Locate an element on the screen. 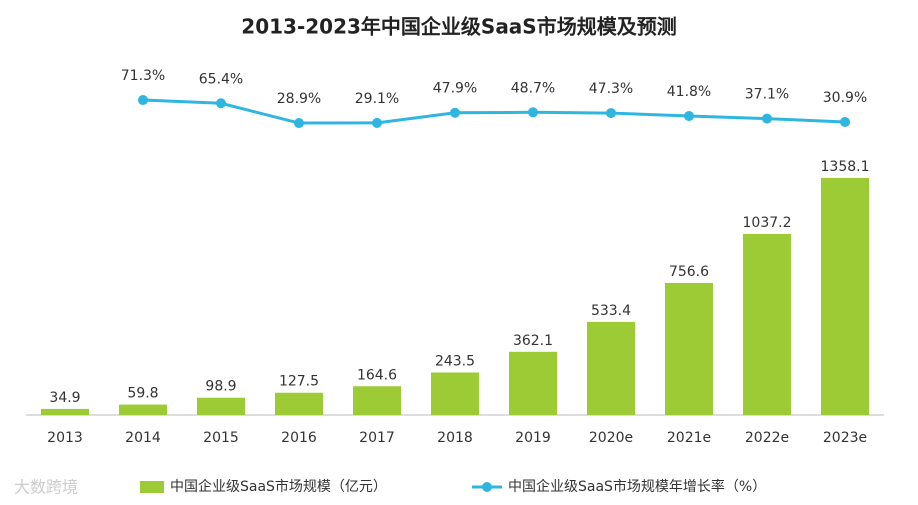 Image resolution: width=918 pixels, height=505 pixels. bar-label: 362.1 is located at coordinates (533, 341).